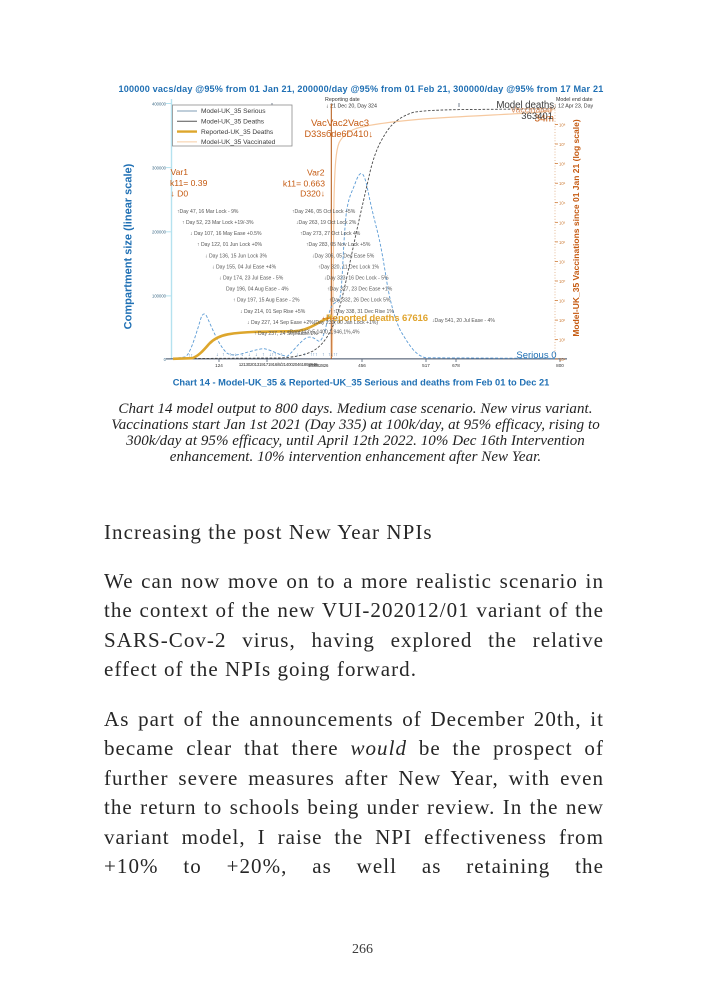 The image size is (709, 992). What do you see at coordinates (233, 111) in the screenshot?
I see `svg-text: Model-UK_35 Serious` at bounding box center [233, 111].